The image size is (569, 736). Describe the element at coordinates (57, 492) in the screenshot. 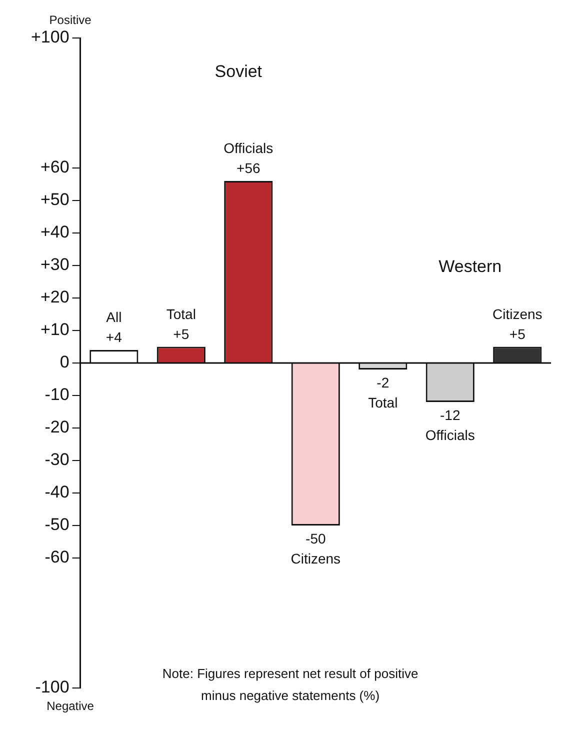

I see `y-tick-label: -40` at that location.